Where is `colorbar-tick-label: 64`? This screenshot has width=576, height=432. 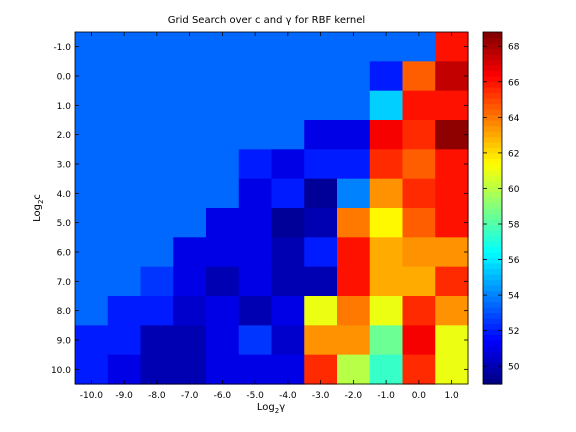 colorbar-tick-label: 64 is located at coordinates (514, 119).